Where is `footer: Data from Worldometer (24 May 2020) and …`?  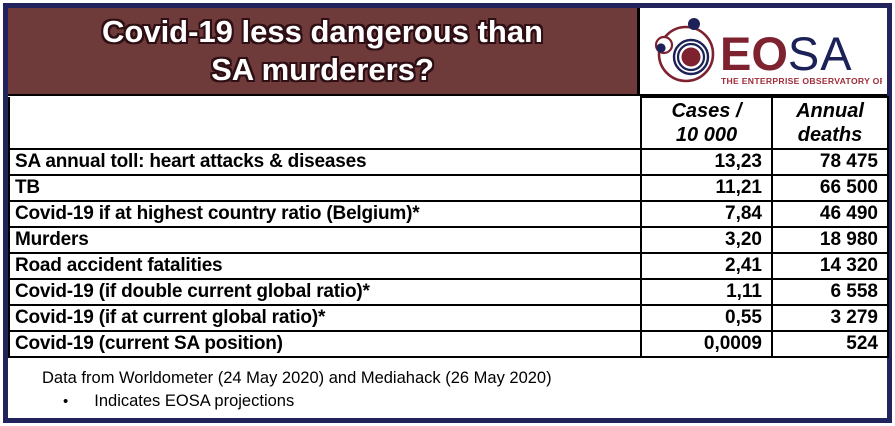
footer: Data from Worldometer (24 May 2020) and … is located at coordinates (447, 388).